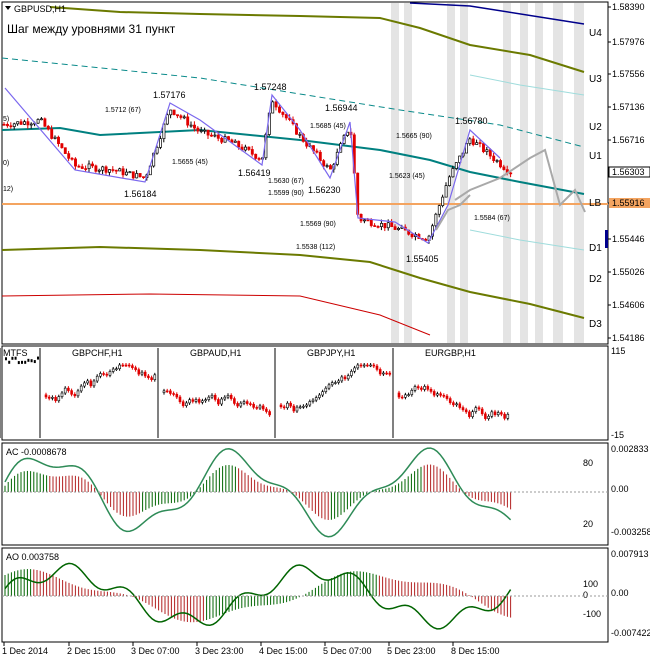 This screenshot has height=660, width=650. Describe the element at coordinates (527, 85) in the screenshot. I see `thin-band` at that location.